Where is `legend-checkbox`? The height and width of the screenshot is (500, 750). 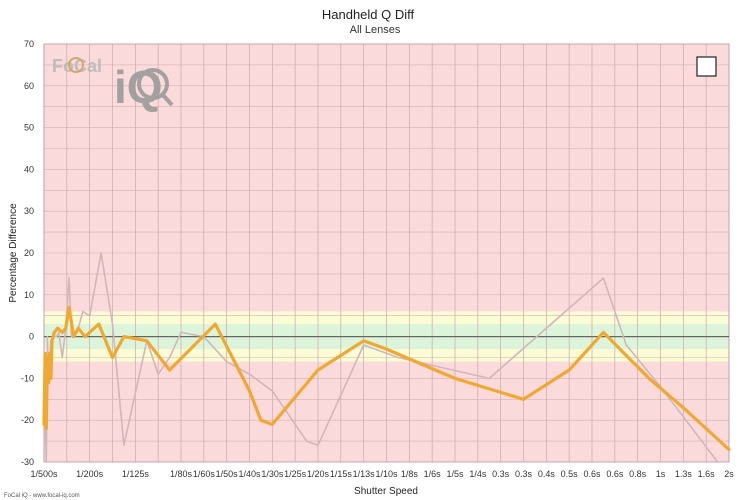 legend-checkbox is located at coordinates (706, 66).